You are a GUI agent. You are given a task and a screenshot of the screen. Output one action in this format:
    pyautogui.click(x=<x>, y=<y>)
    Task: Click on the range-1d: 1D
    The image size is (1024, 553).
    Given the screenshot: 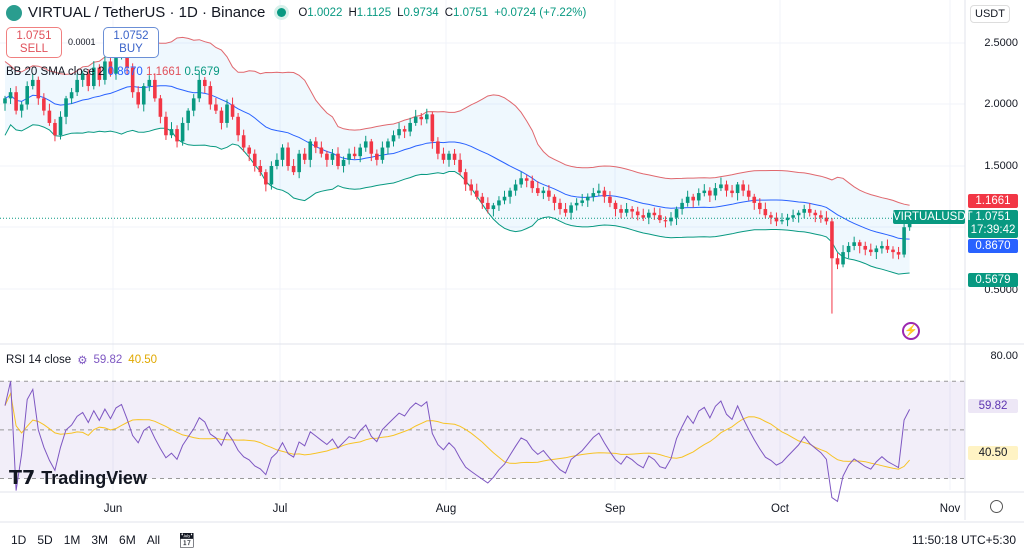 What is the action you would take?
    pyautogui.click(x=19, y=540)
    